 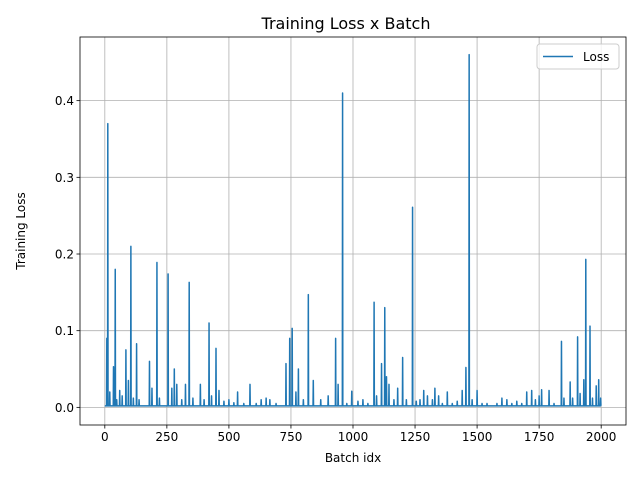 What do you see at coordinates (64, 101) in the screenshot?
I see `y-tick-label: 0.4` at bounding box center [64, 101].